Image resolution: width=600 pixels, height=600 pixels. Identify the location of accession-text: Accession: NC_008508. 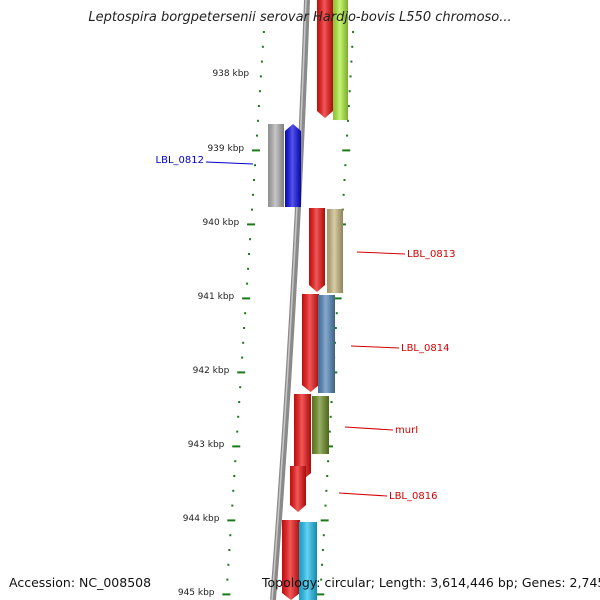
(80, 582).